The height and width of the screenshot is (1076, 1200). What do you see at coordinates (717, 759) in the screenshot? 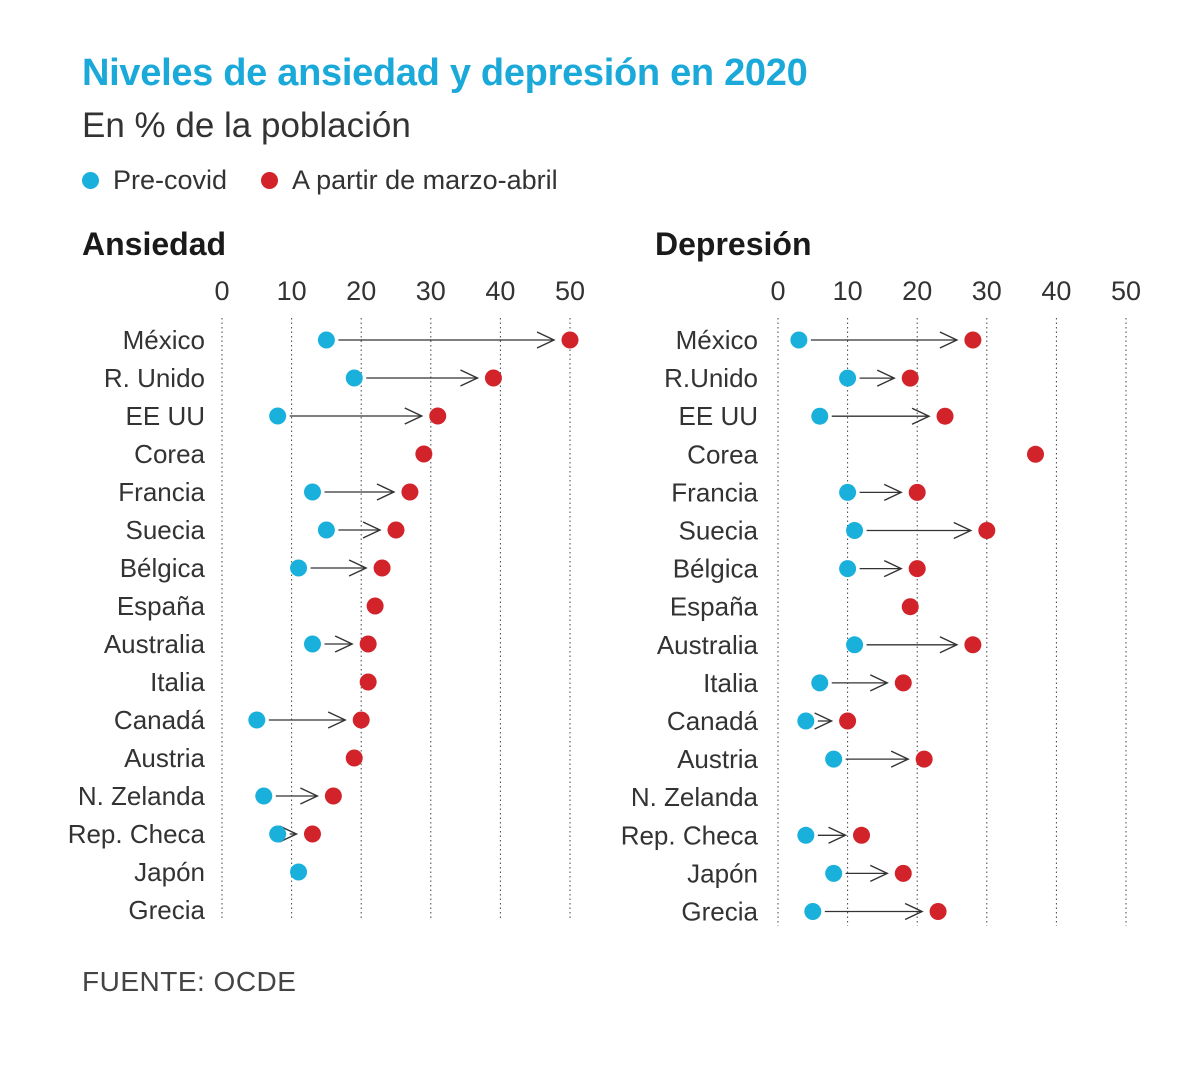
I see `row-label-depresion: Austria` at bounding box center [717, 759].